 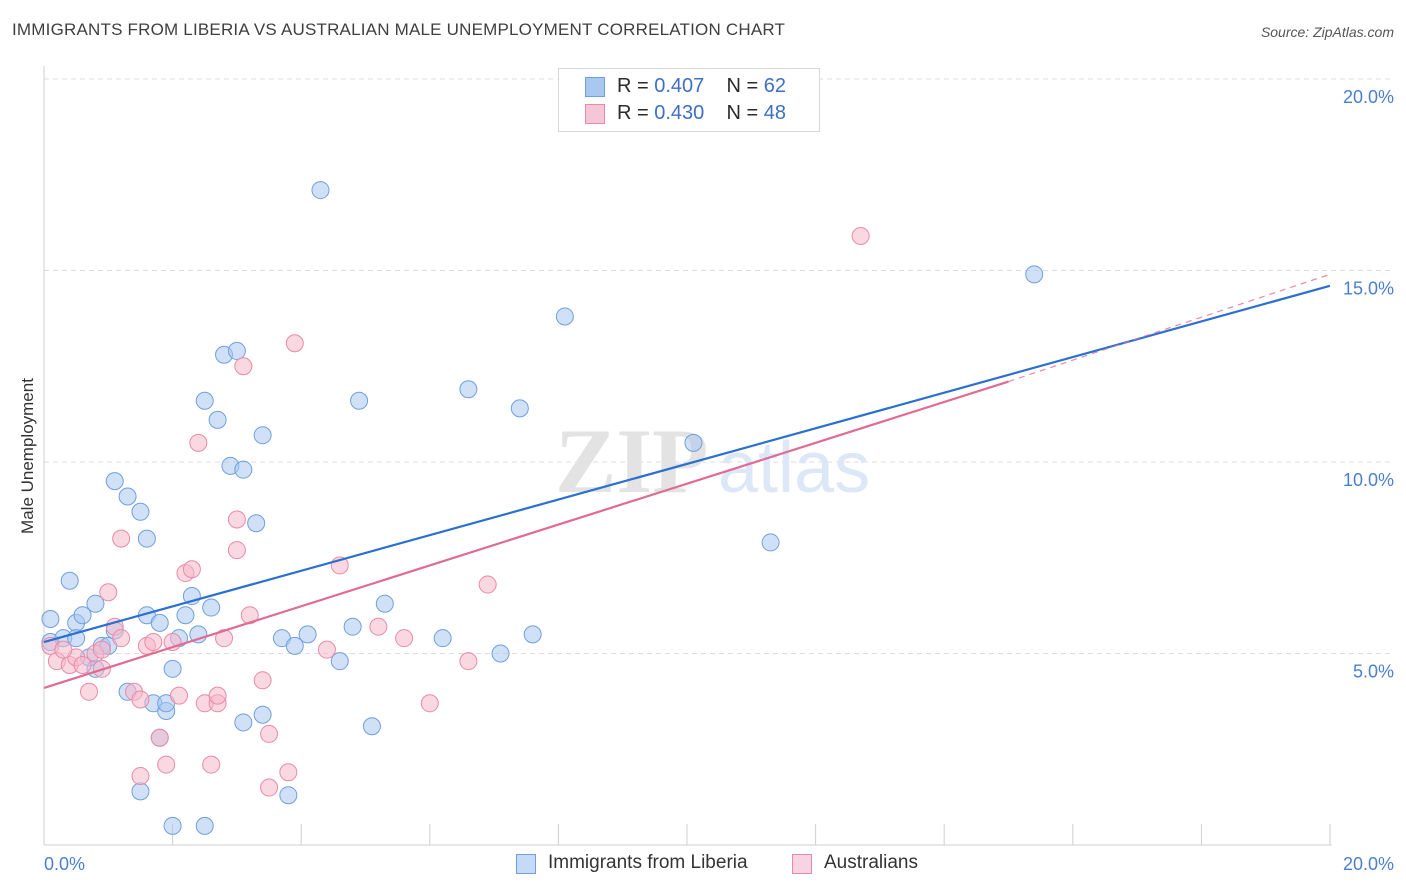 I want to click on stats-legend: R = 0.407 N = 62 R = 0.430 N = 48, so click(x=689, y=100).